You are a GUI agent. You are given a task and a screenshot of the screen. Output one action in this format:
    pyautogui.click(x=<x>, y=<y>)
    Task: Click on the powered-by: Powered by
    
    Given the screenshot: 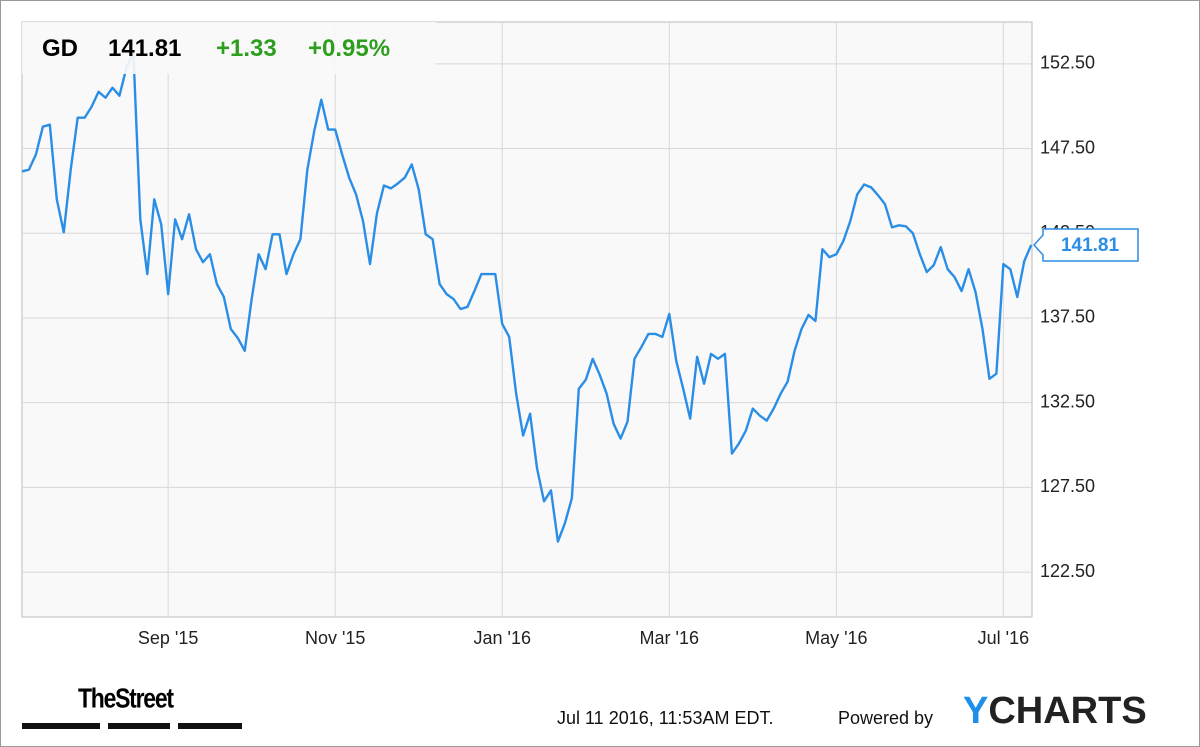 What is the action you would take?
    pyautogui.click(x=885, y=718)
    